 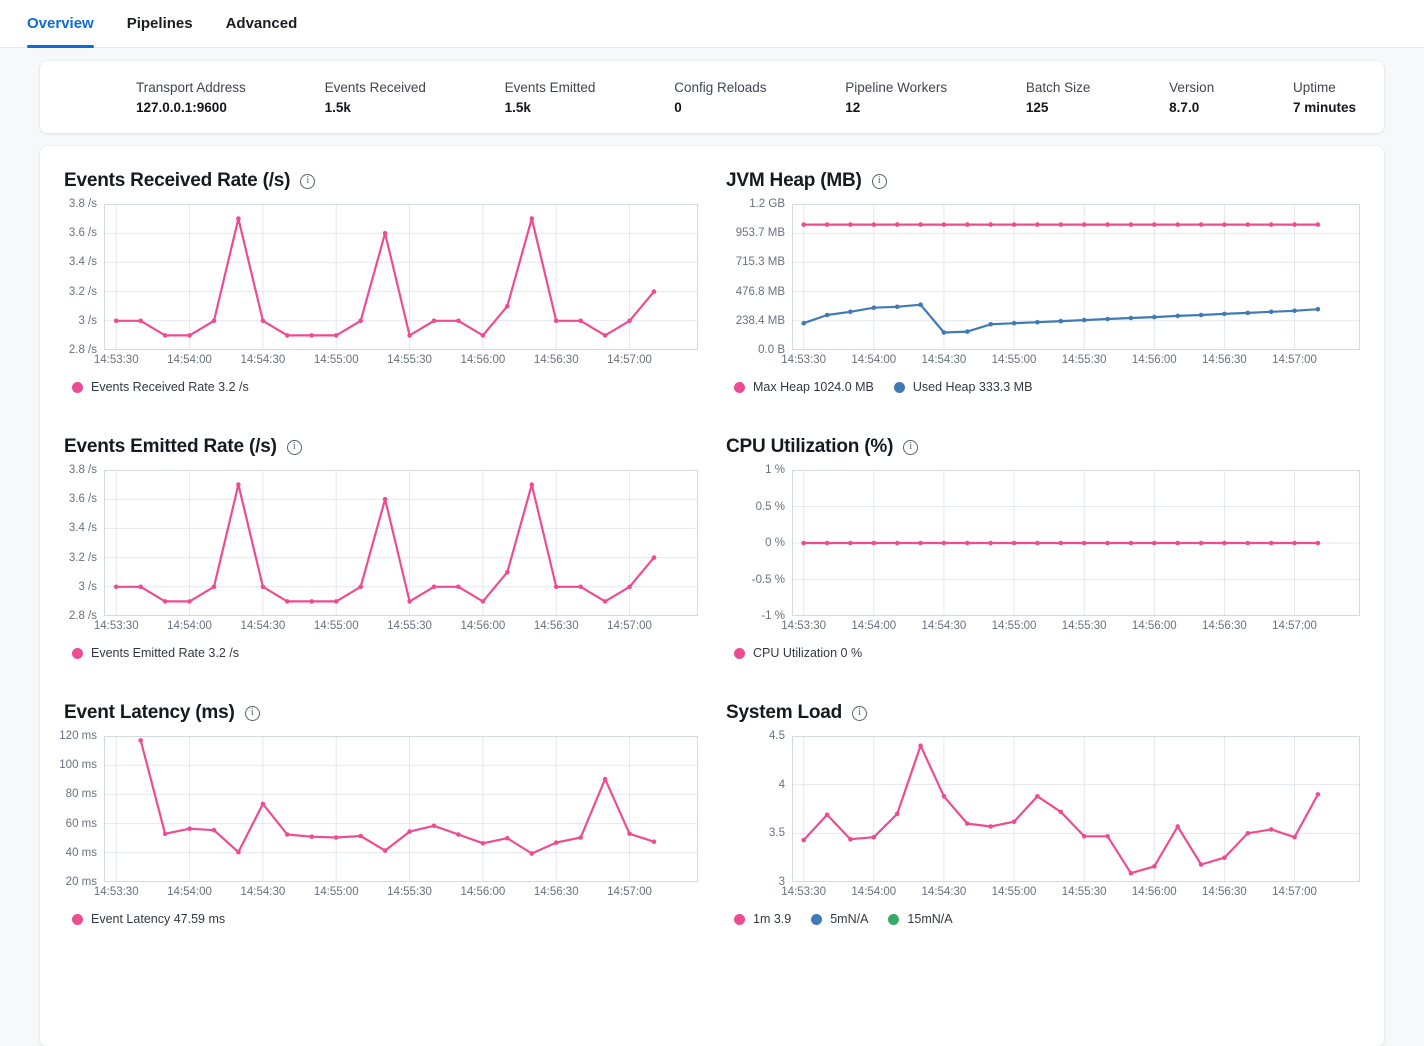 I want to click on chart-legend: 1m 3.9 5mN/A 15mN/A, so click(x=1043, y=919).